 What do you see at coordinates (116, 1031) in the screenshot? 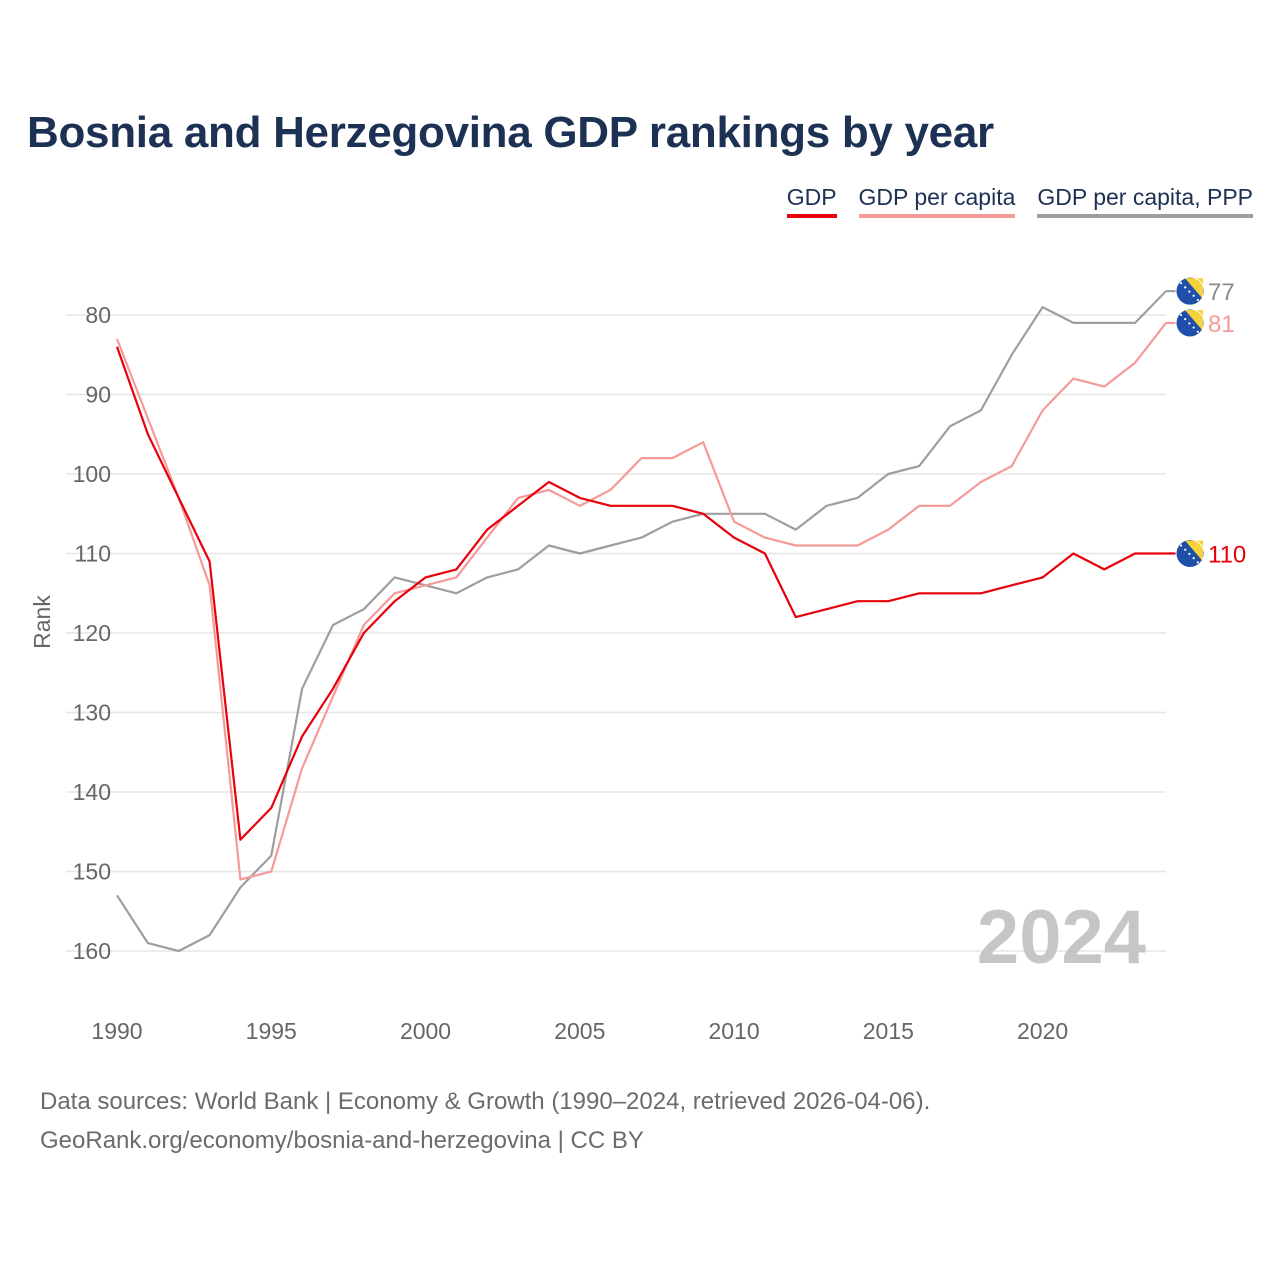
I see `x-tick-label: 1990` at bounding box center [116, 1031].